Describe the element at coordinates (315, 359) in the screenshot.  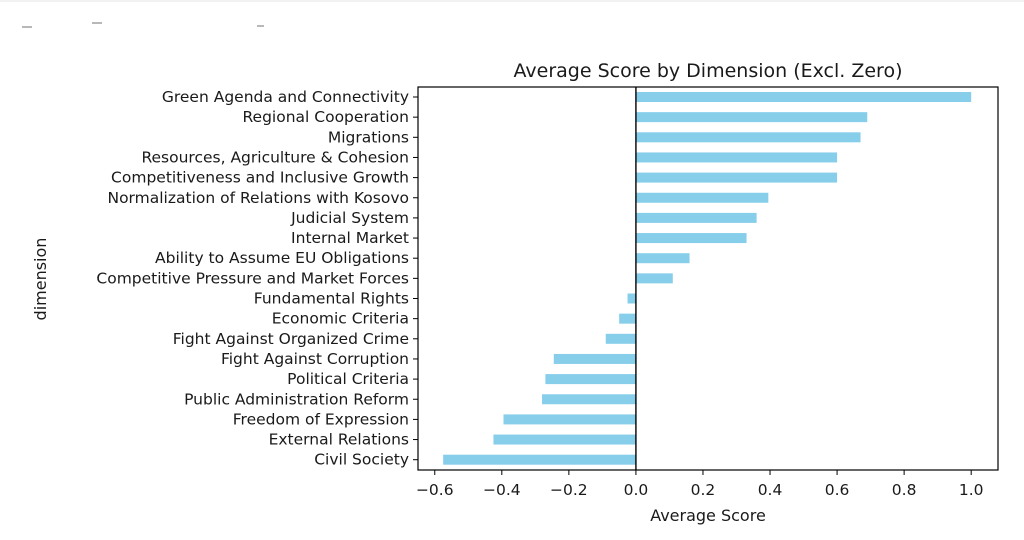
I see `y-tick-label: Fight Against Corruption` at that location.